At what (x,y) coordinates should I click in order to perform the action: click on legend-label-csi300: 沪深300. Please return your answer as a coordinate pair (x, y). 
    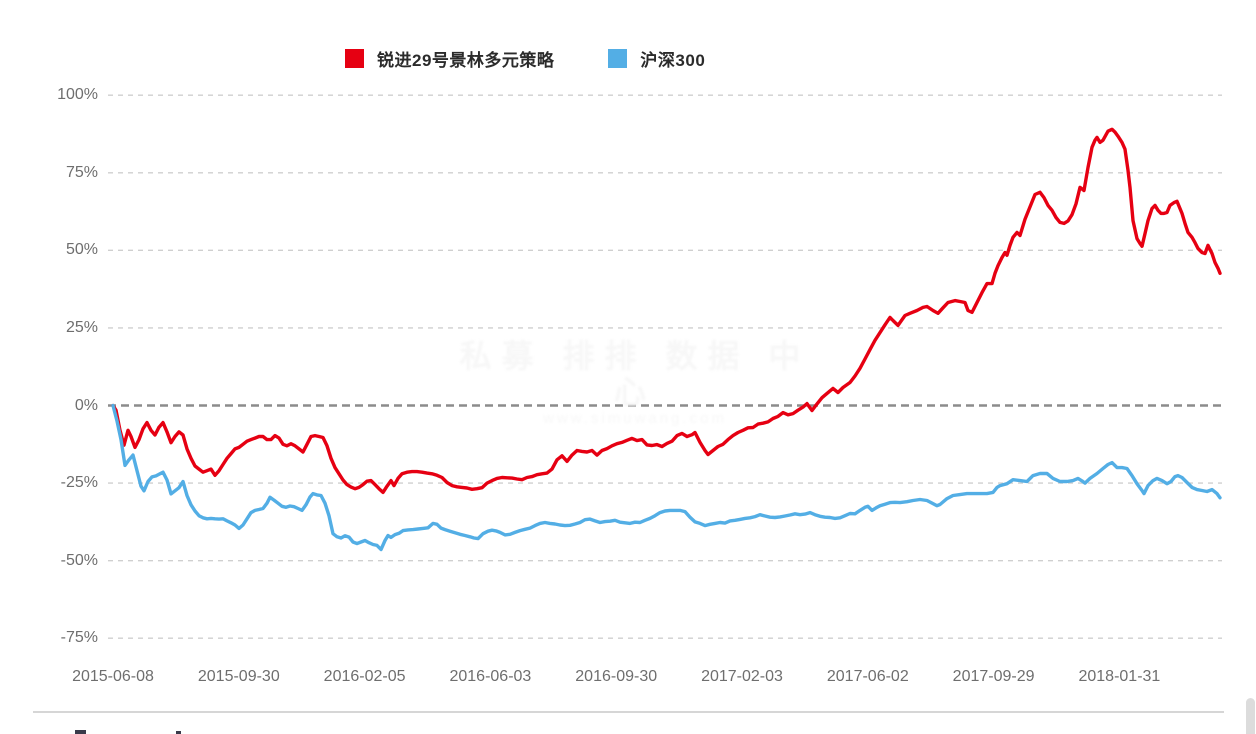
    Looking at the image, I should click on (673, 60).